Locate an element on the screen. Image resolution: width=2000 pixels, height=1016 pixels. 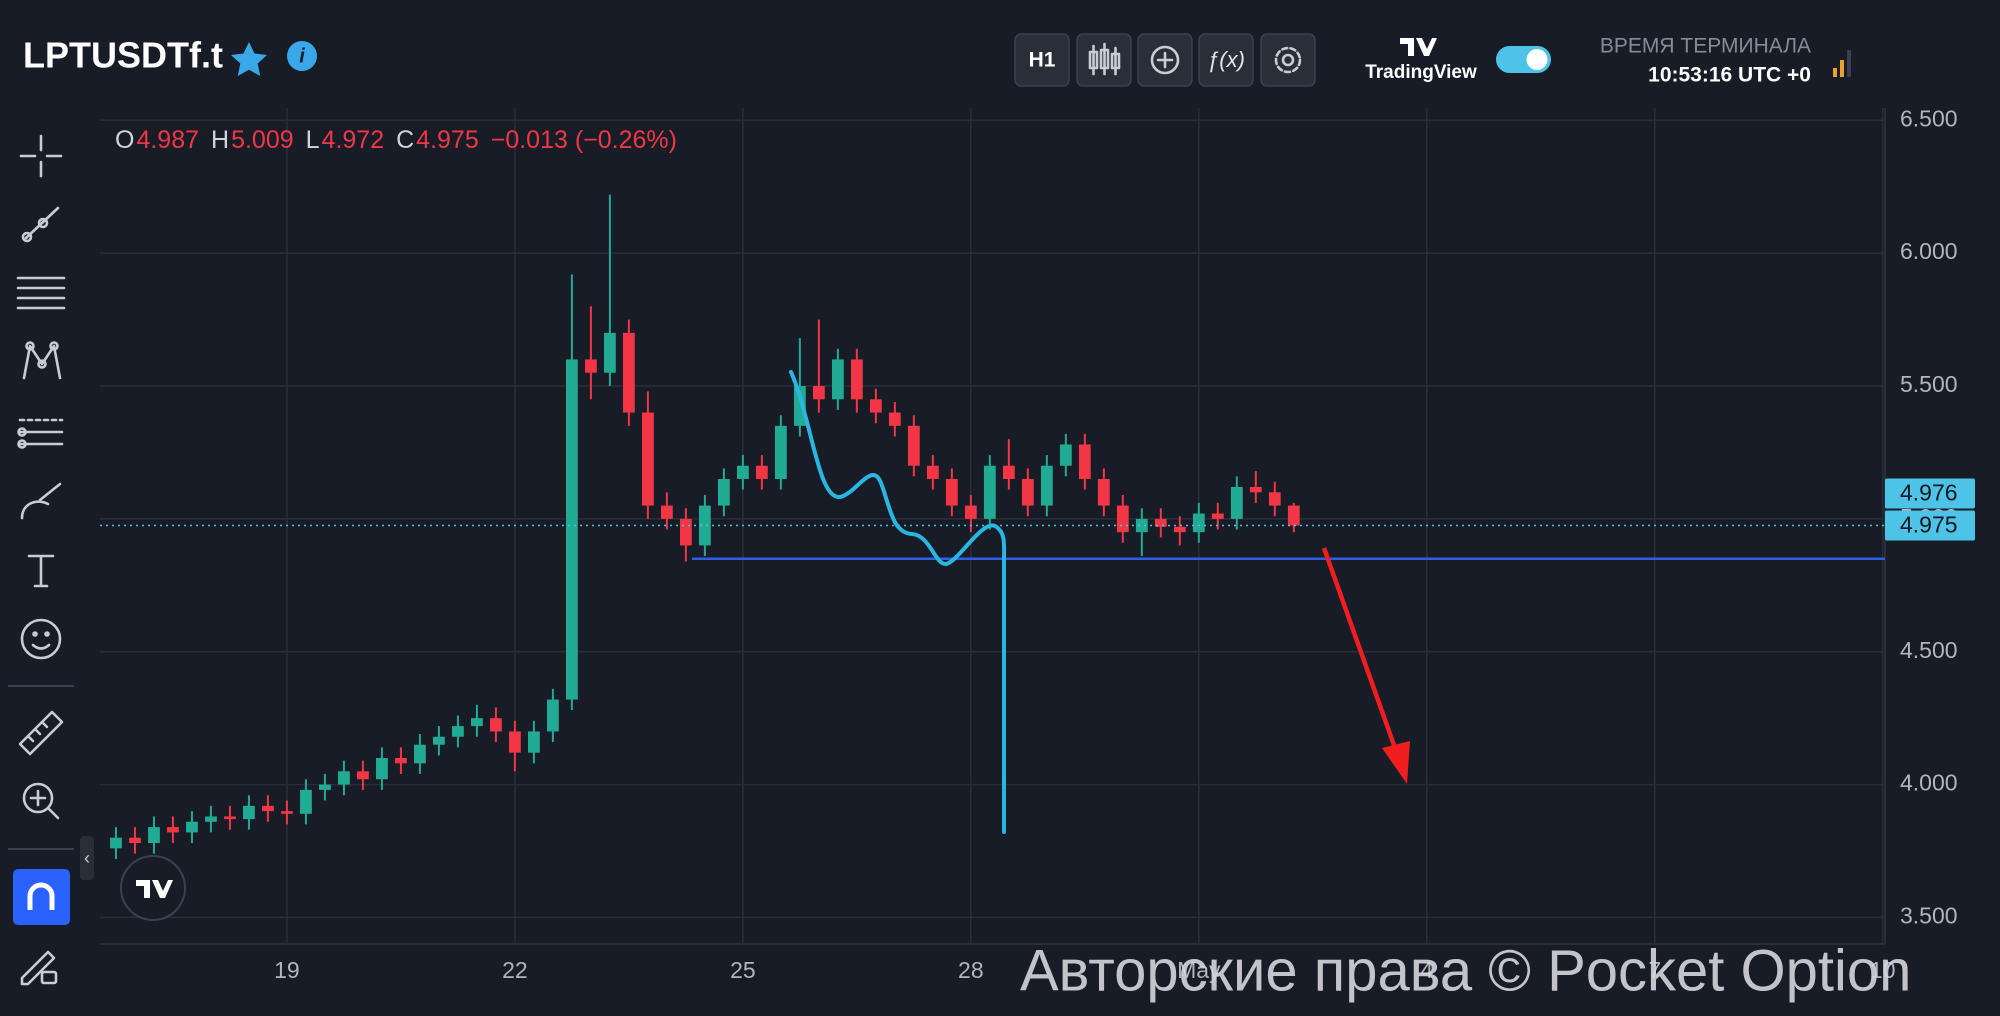
interval-button is located at coordinates (1042, 60).